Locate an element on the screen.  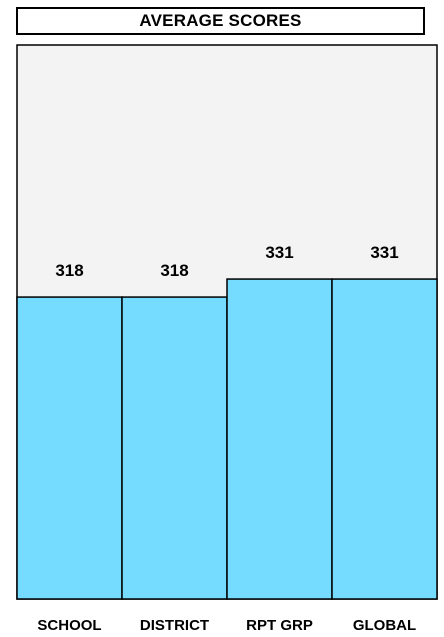
x-tick-label: DISTRICT is located at coordinates (174, 625).